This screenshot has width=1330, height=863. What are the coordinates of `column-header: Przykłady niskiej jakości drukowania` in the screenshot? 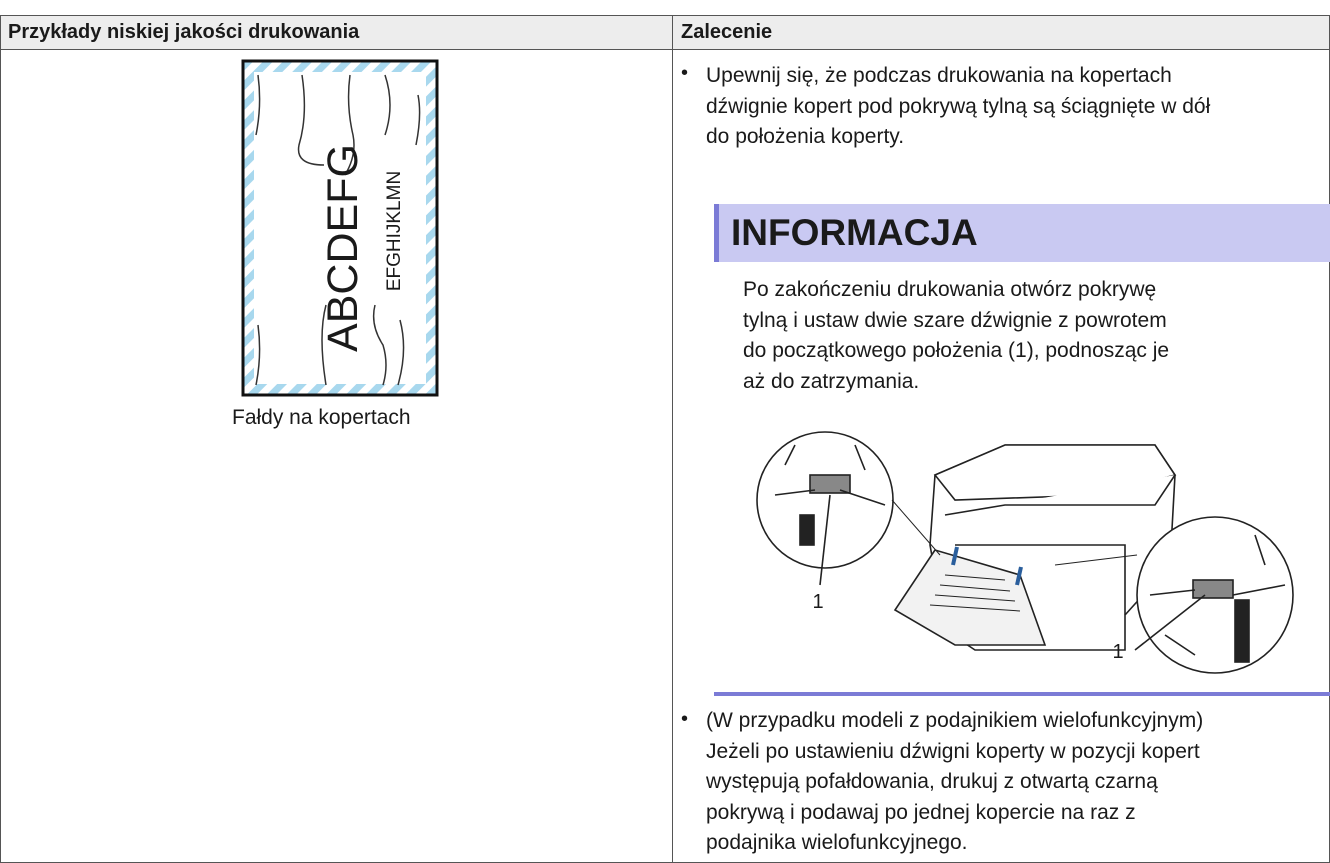 It's located at (184, 32).